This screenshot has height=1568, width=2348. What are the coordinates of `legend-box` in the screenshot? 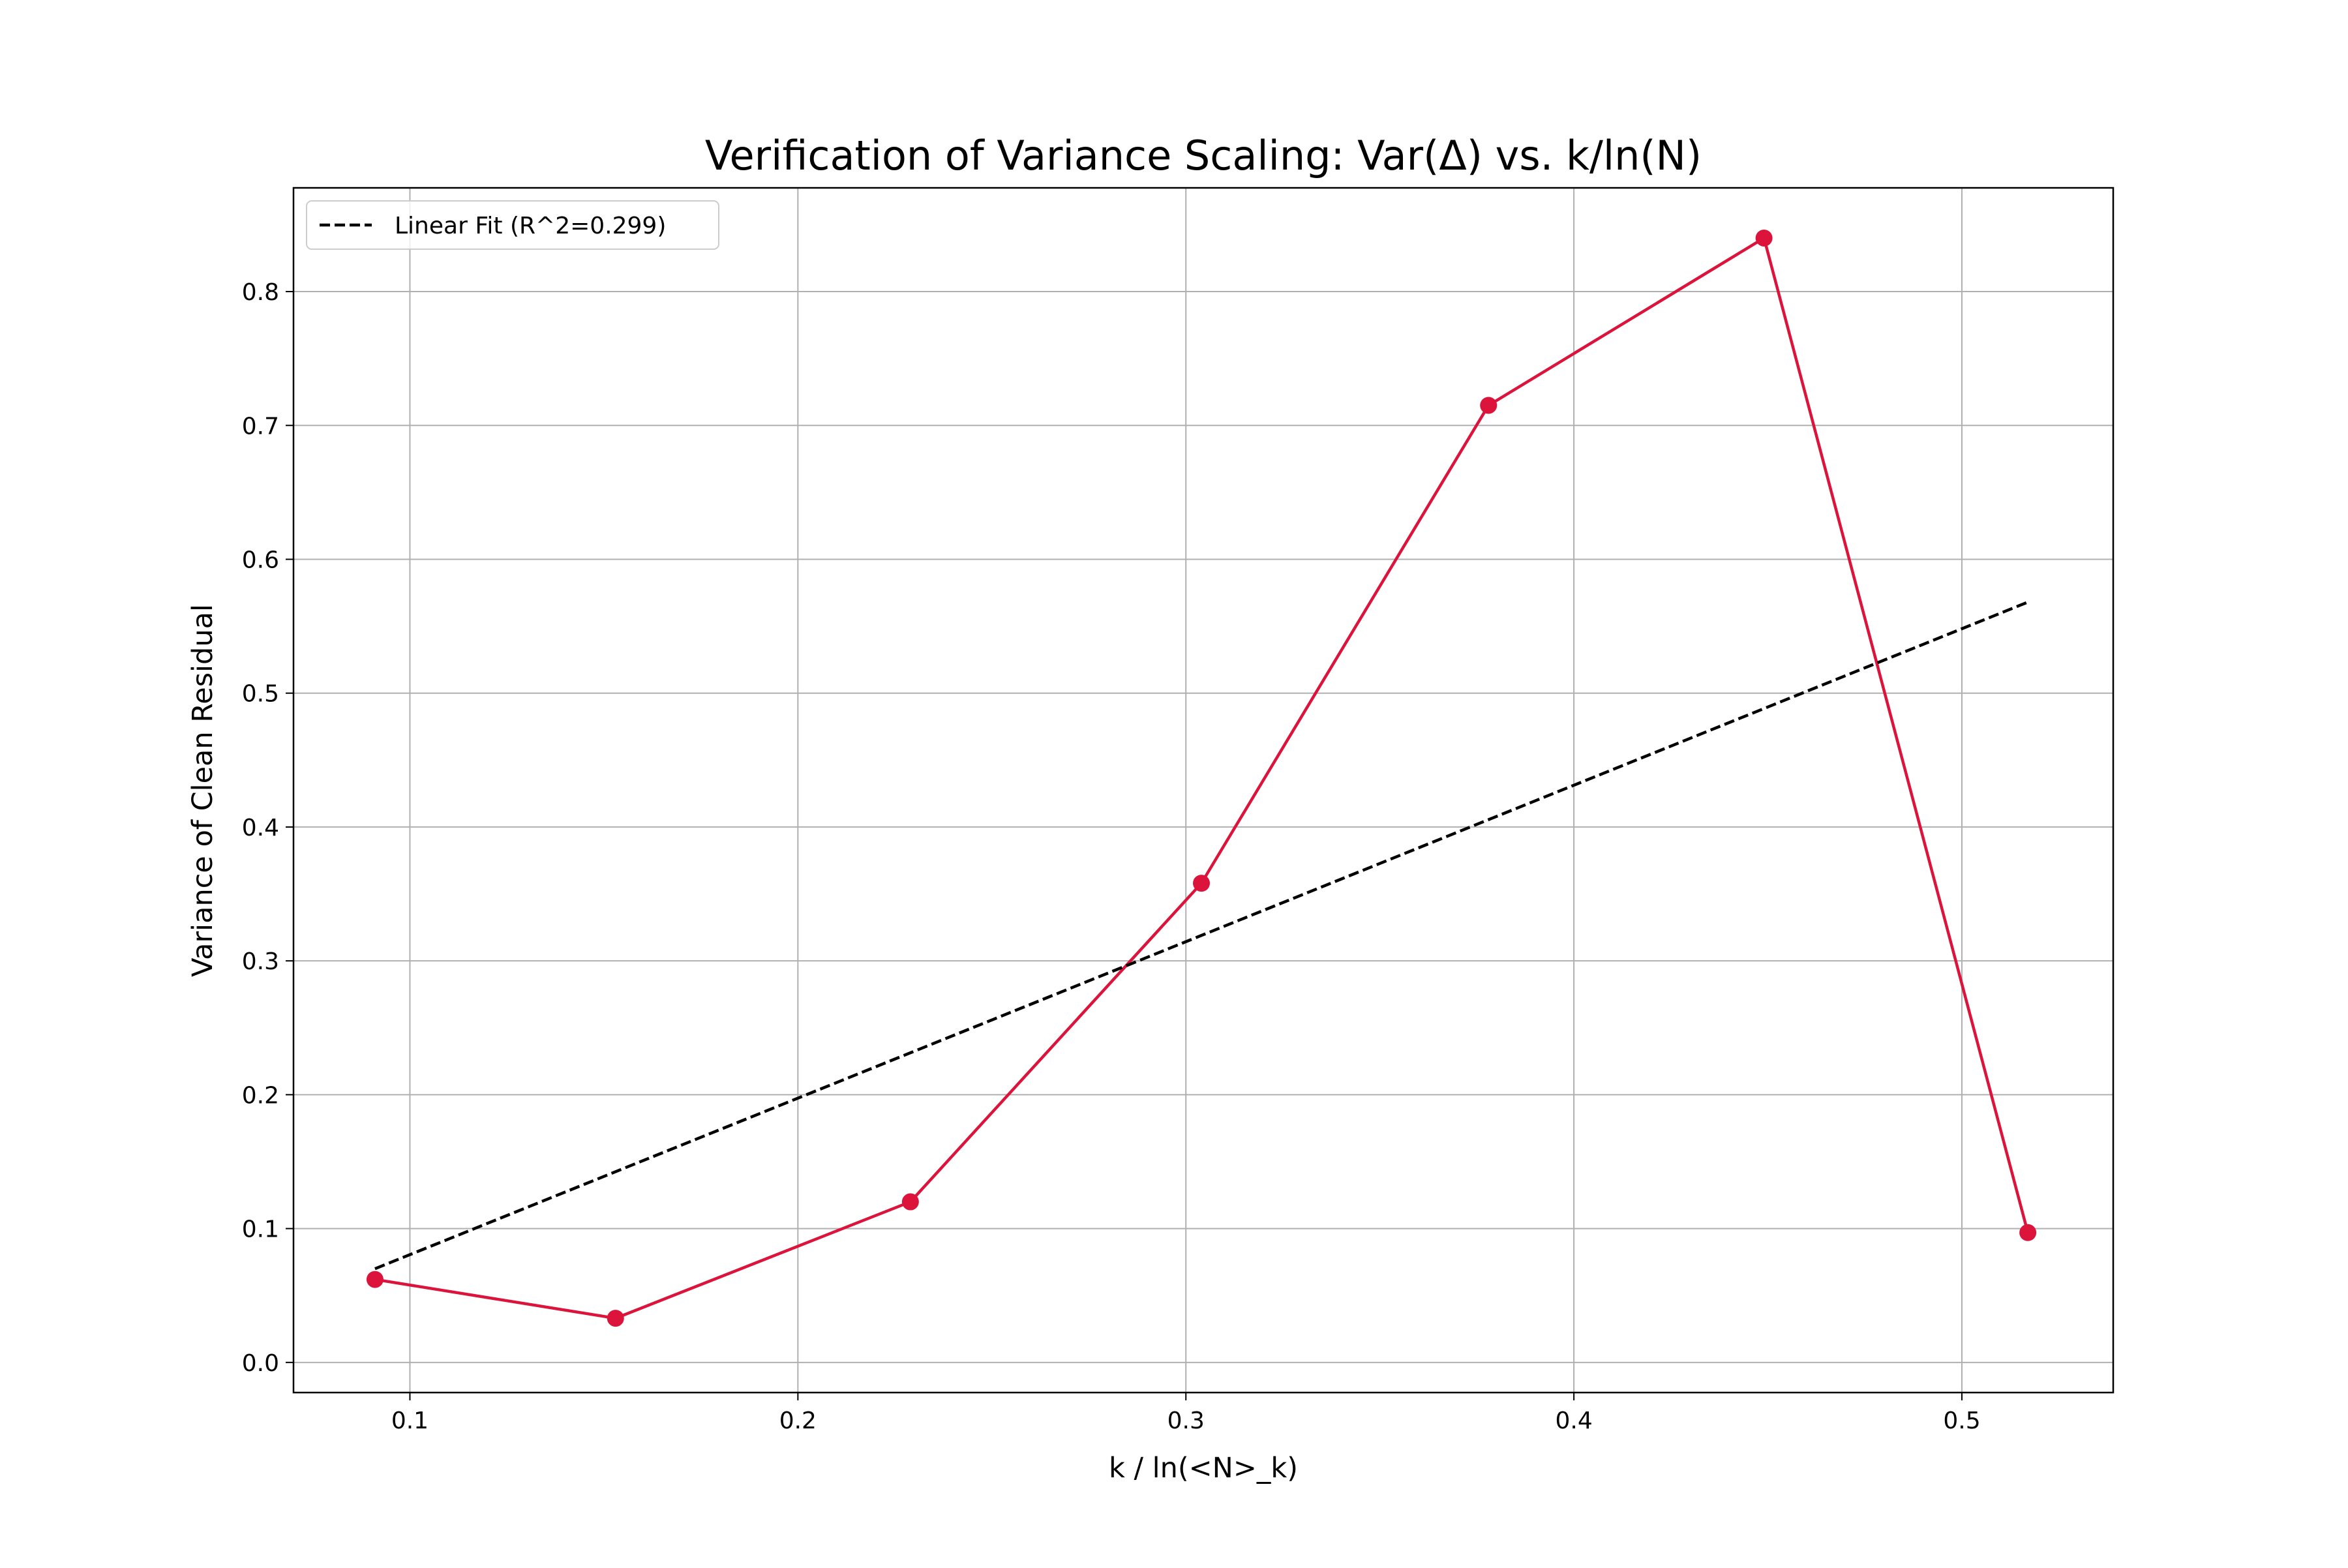 It's located at (512, 225).